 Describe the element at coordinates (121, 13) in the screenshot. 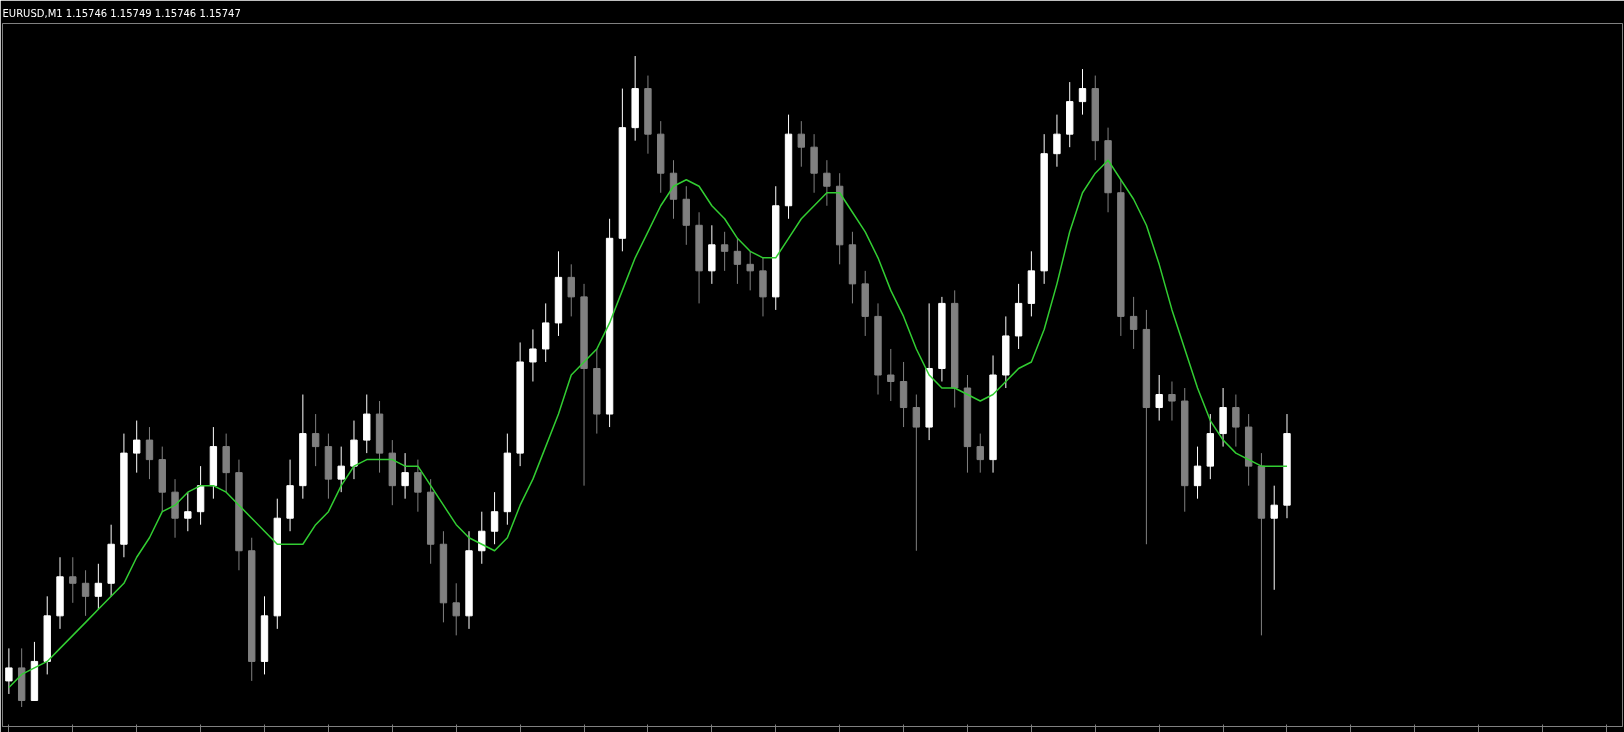

I see `chart-title: EURUSD,M1 1.15746 1.15749 1.15746 1.15747` at that location.